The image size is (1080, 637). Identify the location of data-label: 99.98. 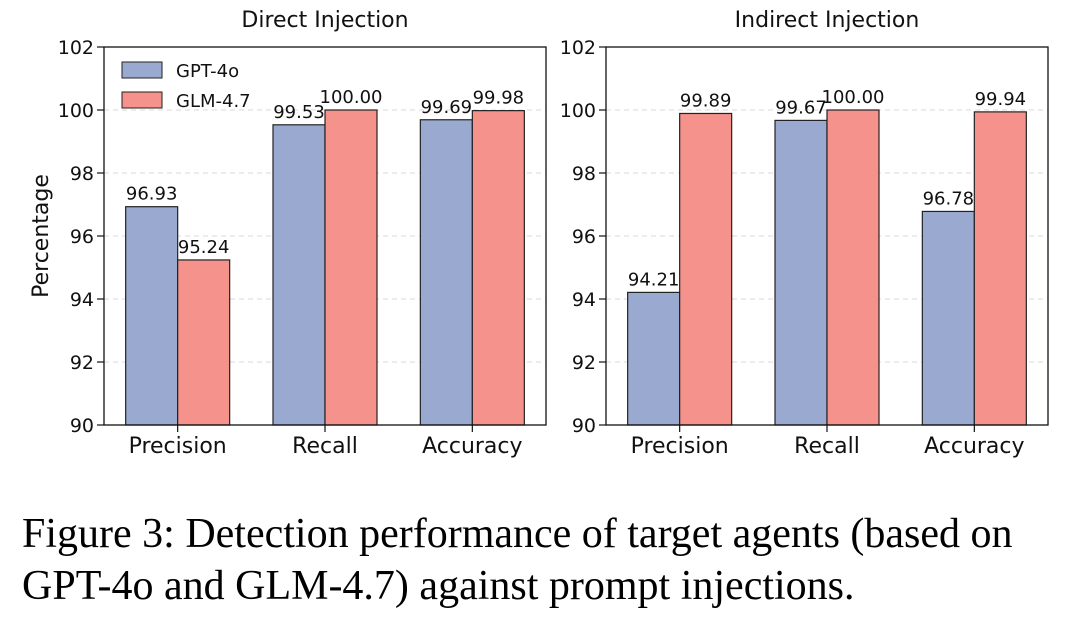
(499, 98).